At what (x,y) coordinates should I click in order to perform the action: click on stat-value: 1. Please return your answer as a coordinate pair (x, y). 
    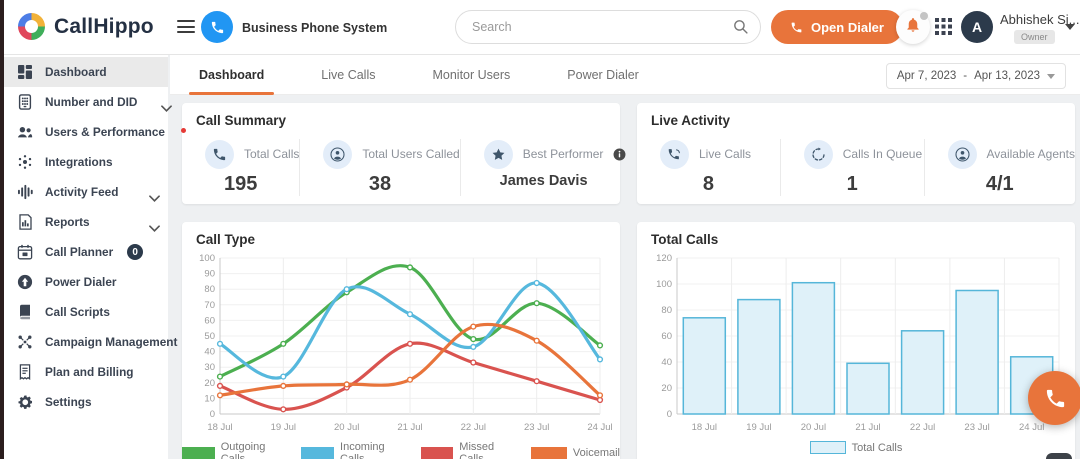
    Looking at the image, I should click on (852, 184).